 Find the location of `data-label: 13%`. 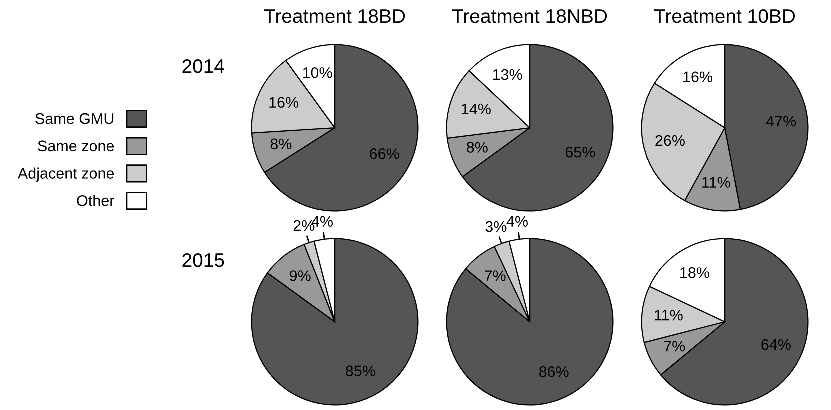

data-label: 13% is located at coordinates (507, 74).